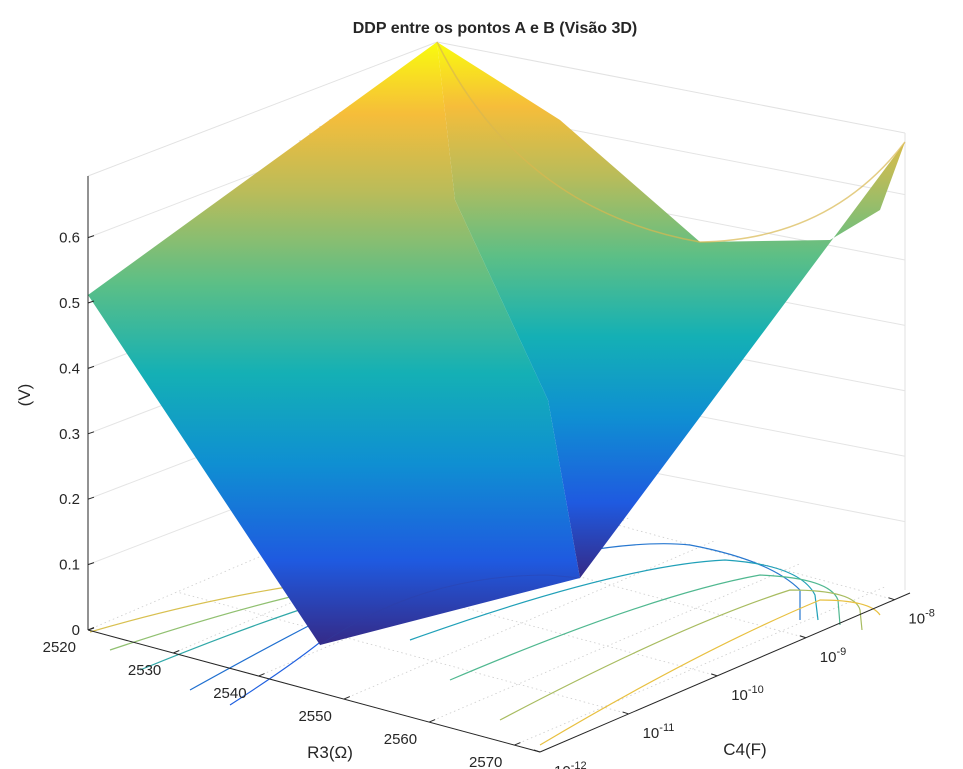 This screenshot has width=963, height=769. I want to click on z-tick-label: 0.3, so click(69, 434).